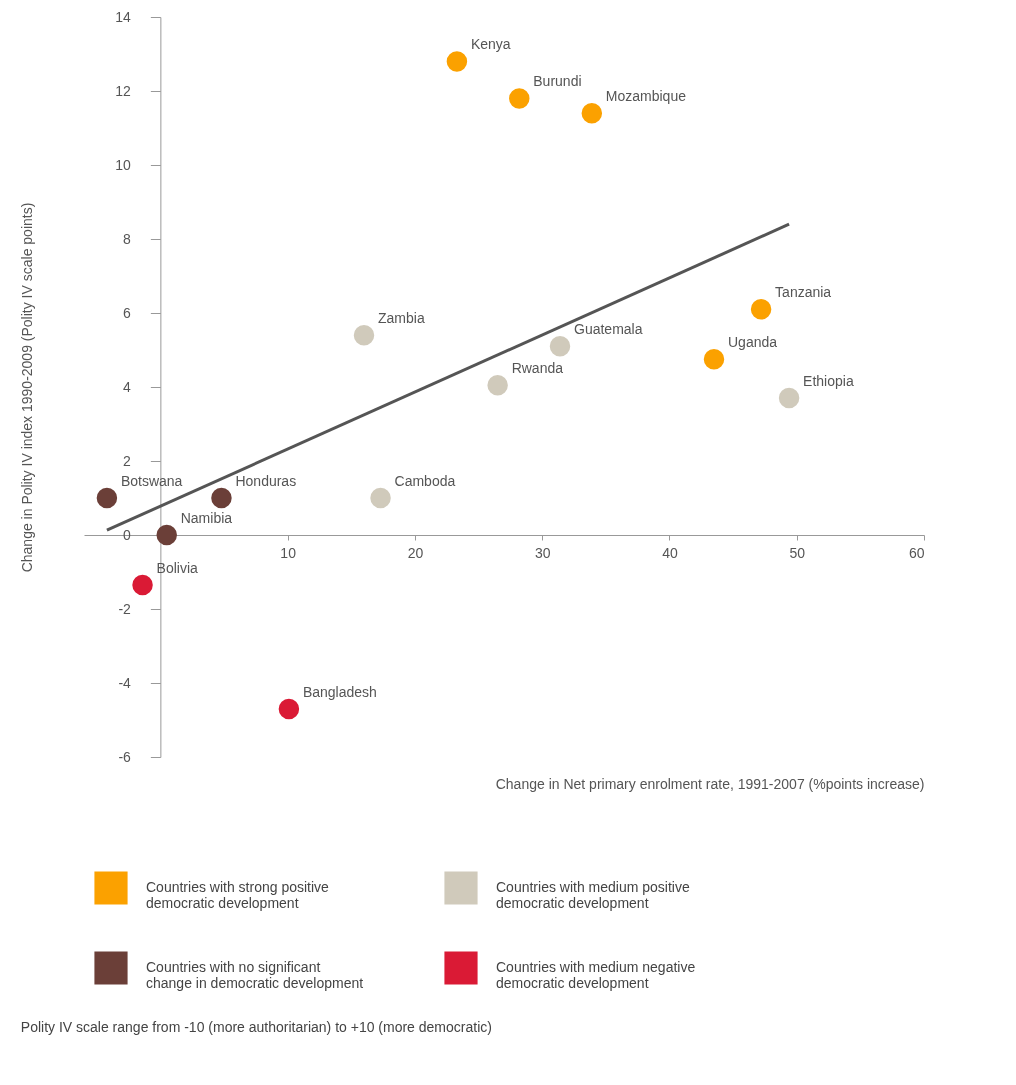 This screenshot has height=1085, width=1016. I want to click on annotation: Namibia, so click(206, 518).